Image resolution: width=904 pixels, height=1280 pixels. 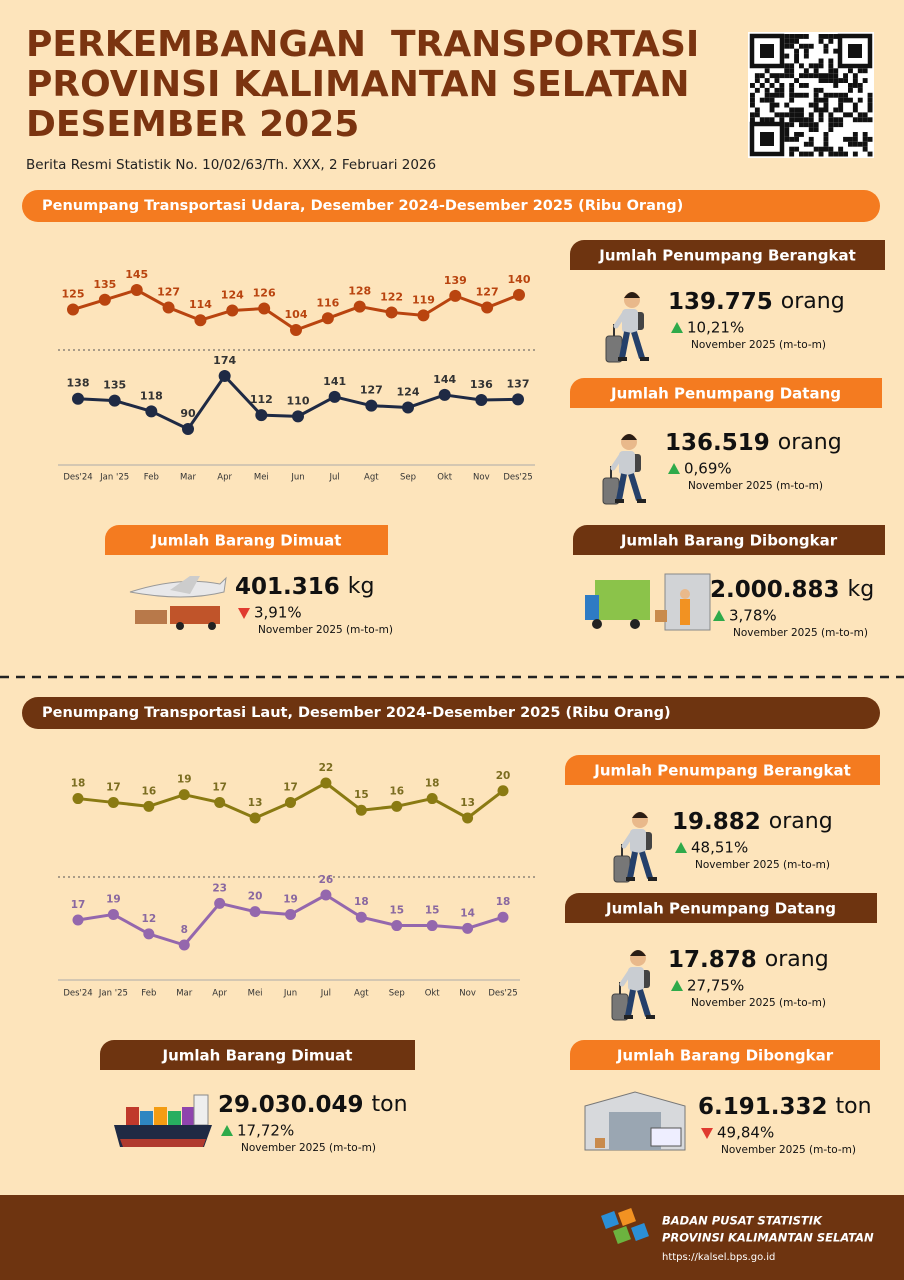 What do you see at coordinates (184, 780) in the screenshot?
I see `data-label: 19` at bounding box center [184, 780].